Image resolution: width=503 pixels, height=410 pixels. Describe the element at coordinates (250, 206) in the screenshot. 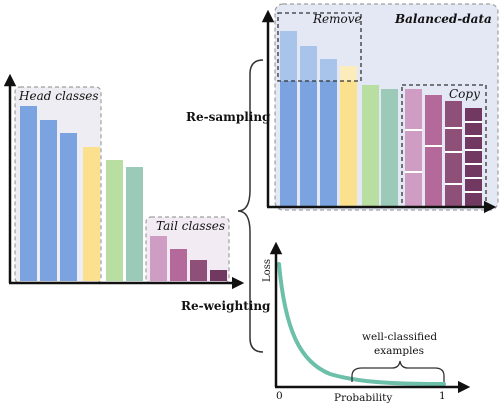

I see `brace` at that location.